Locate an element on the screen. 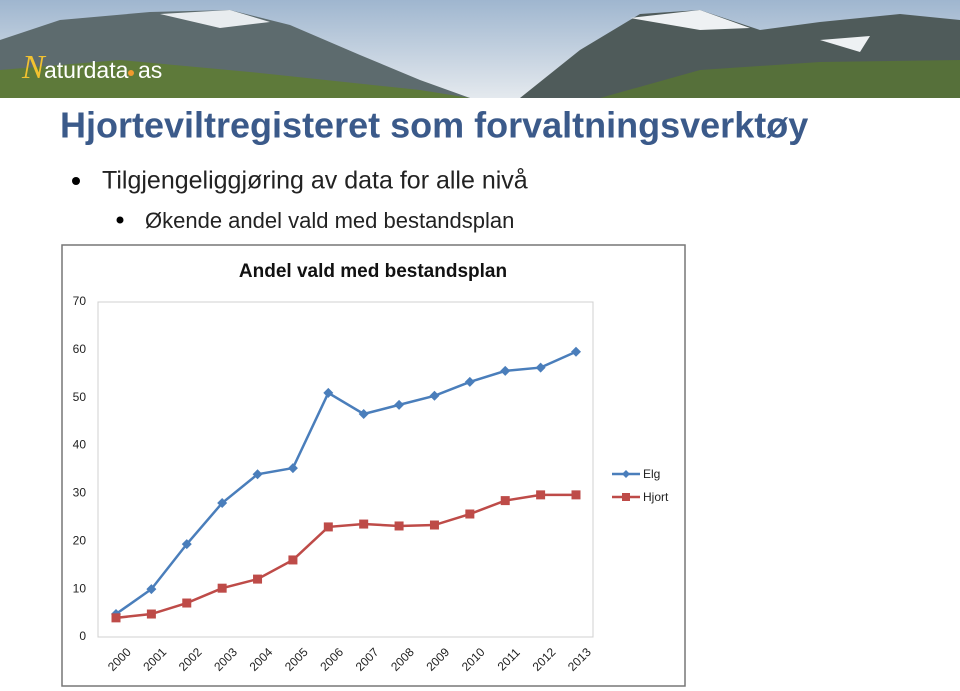  chart-title: Andel vald med bestandsplan is located at coordinates (373, 271).